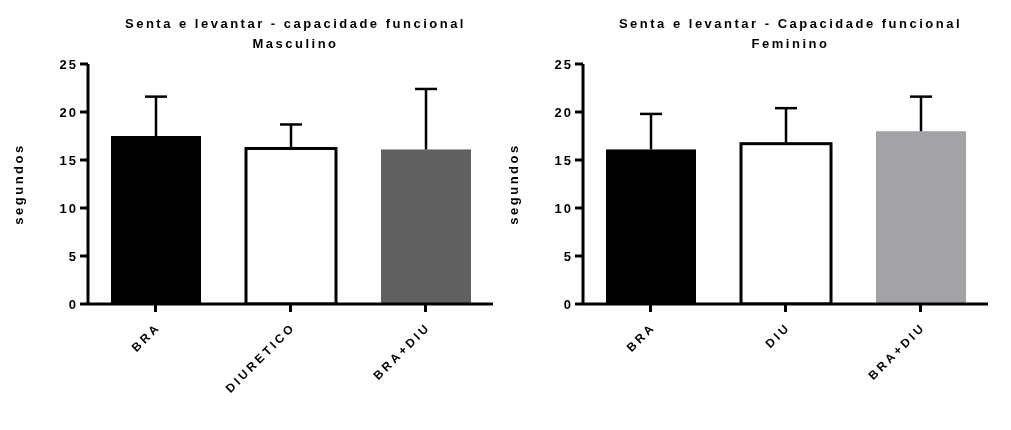  Describe the element at coordinates (790, 24) in the screenshot. I see `chart-title: Senta e levantar - Capacidade funcional` at that location.